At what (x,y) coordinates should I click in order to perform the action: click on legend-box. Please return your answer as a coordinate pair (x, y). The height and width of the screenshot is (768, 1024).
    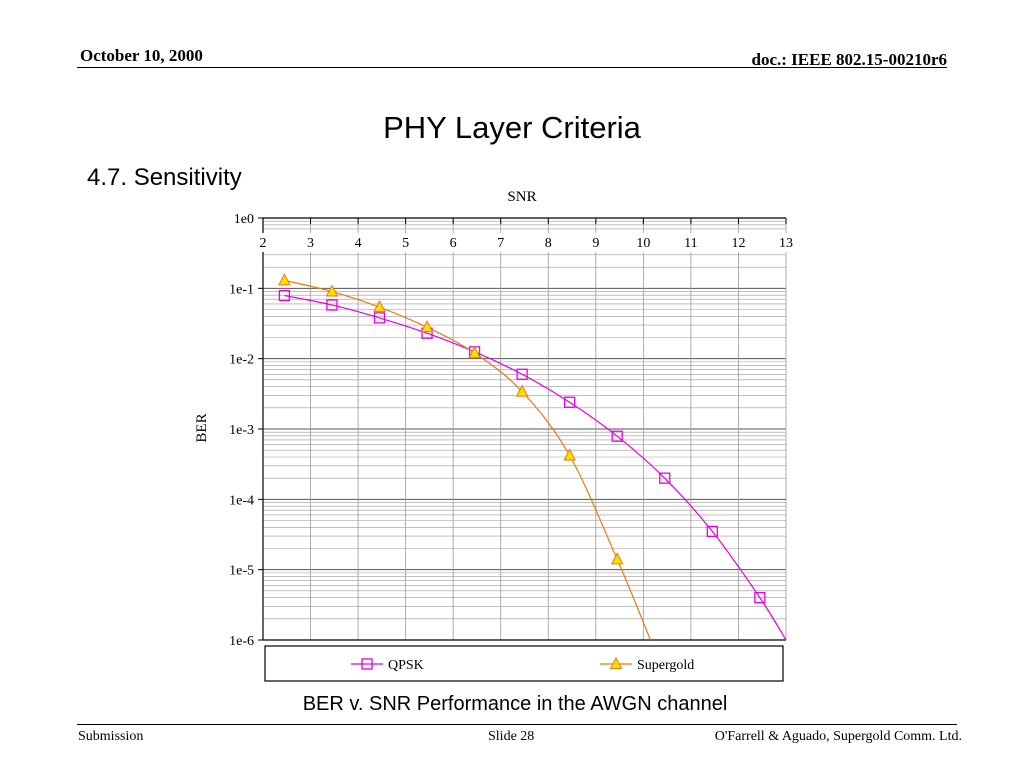
    Looking at the image, I should click on (524, 663).